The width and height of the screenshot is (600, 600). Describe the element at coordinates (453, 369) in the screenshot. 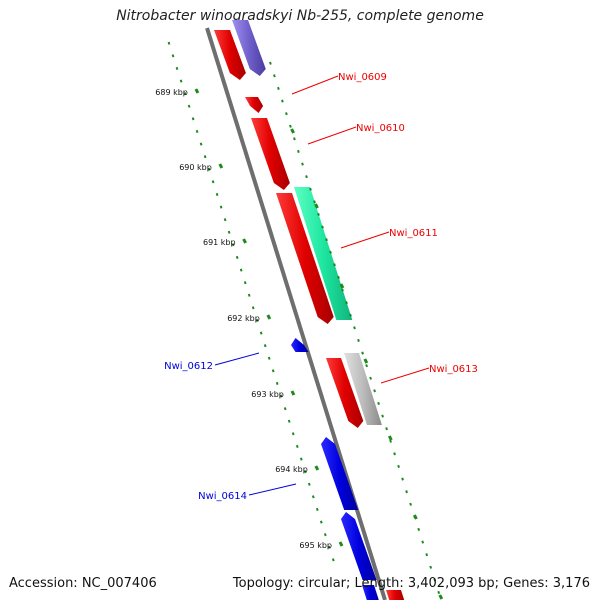

I see `gene-label-nwi_0613: Nwi_0613` at that location.